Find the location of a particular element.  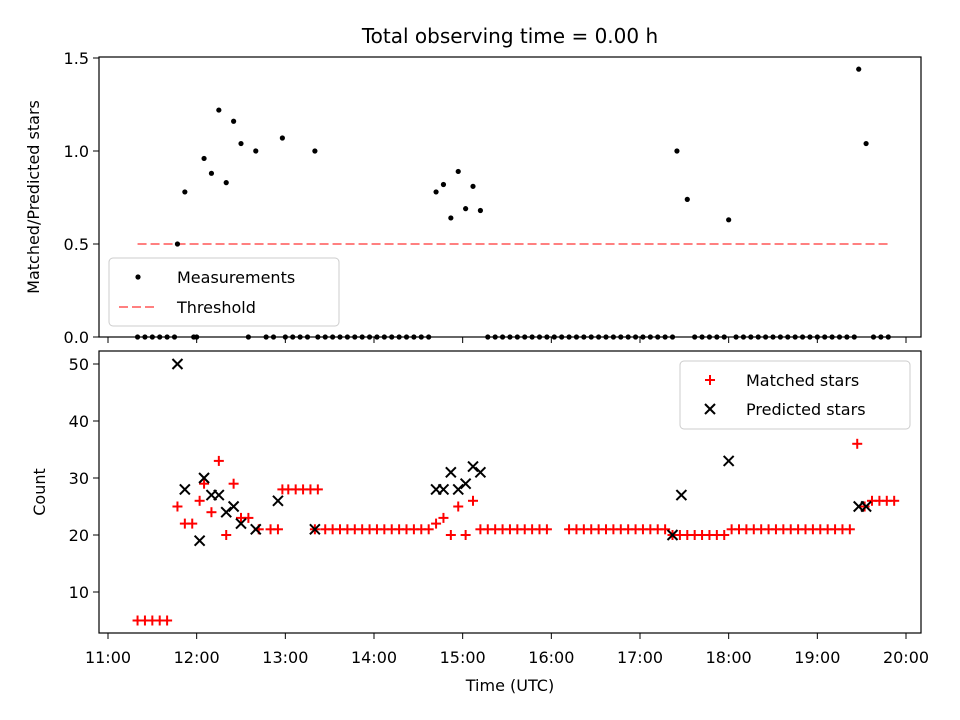

chart-title: Total observing time = 0.00 h is located at coordinates (509, 36).